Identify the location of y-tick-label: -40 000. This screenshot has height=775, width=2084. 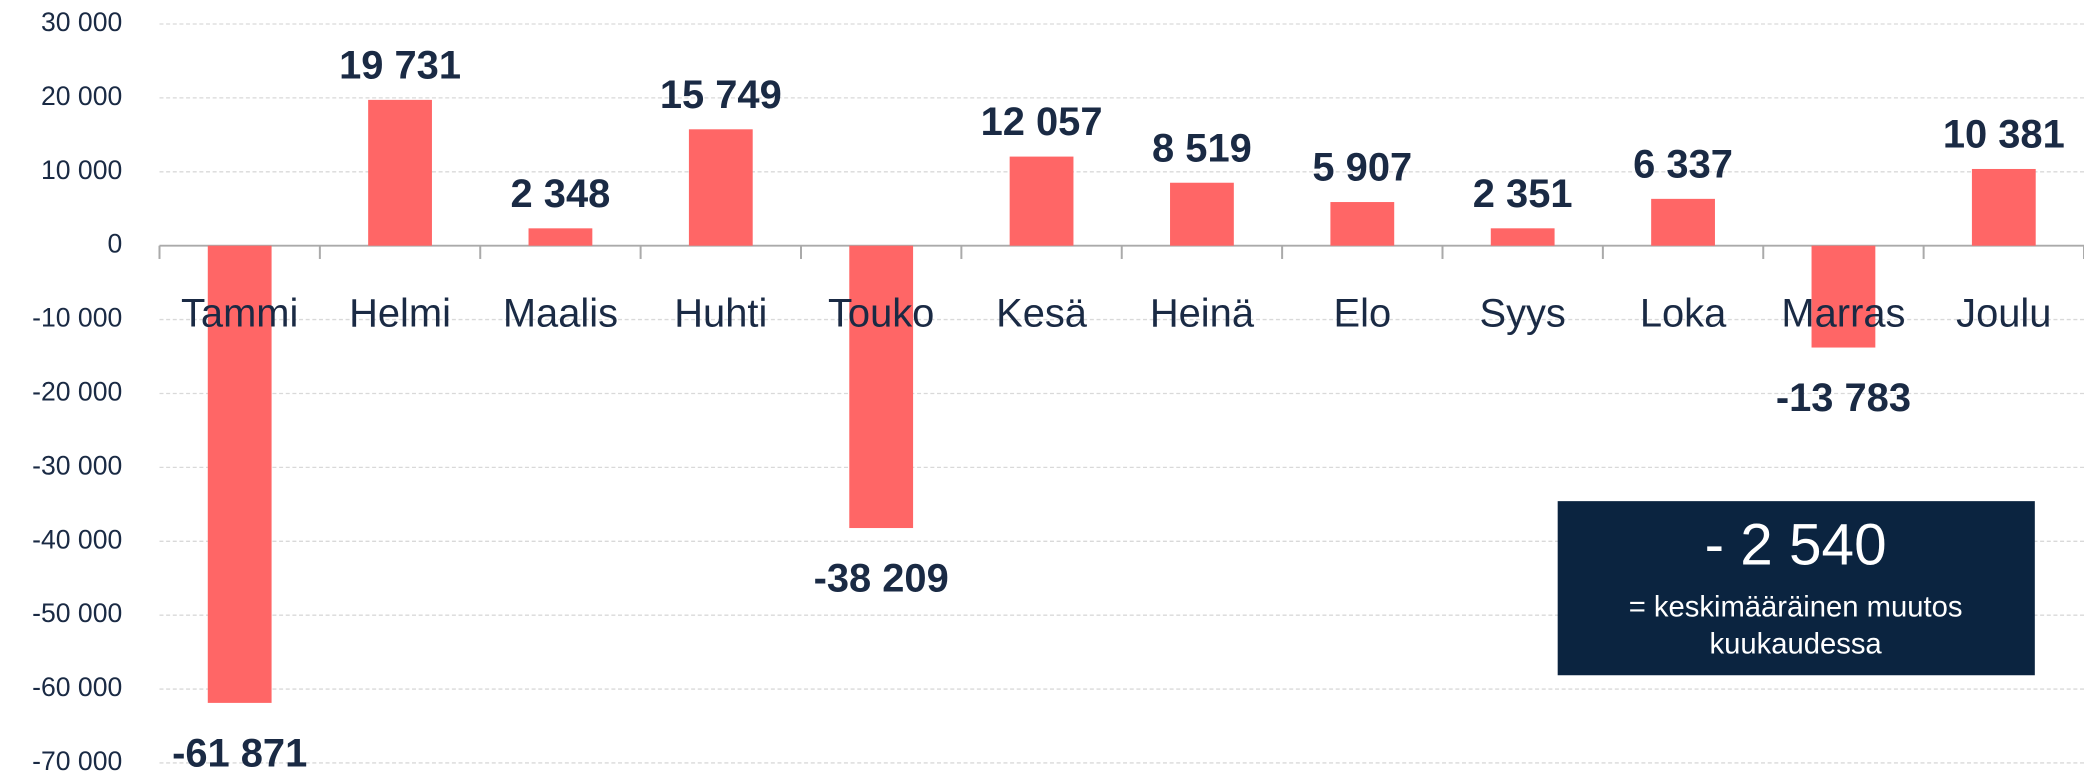
(77, 539).